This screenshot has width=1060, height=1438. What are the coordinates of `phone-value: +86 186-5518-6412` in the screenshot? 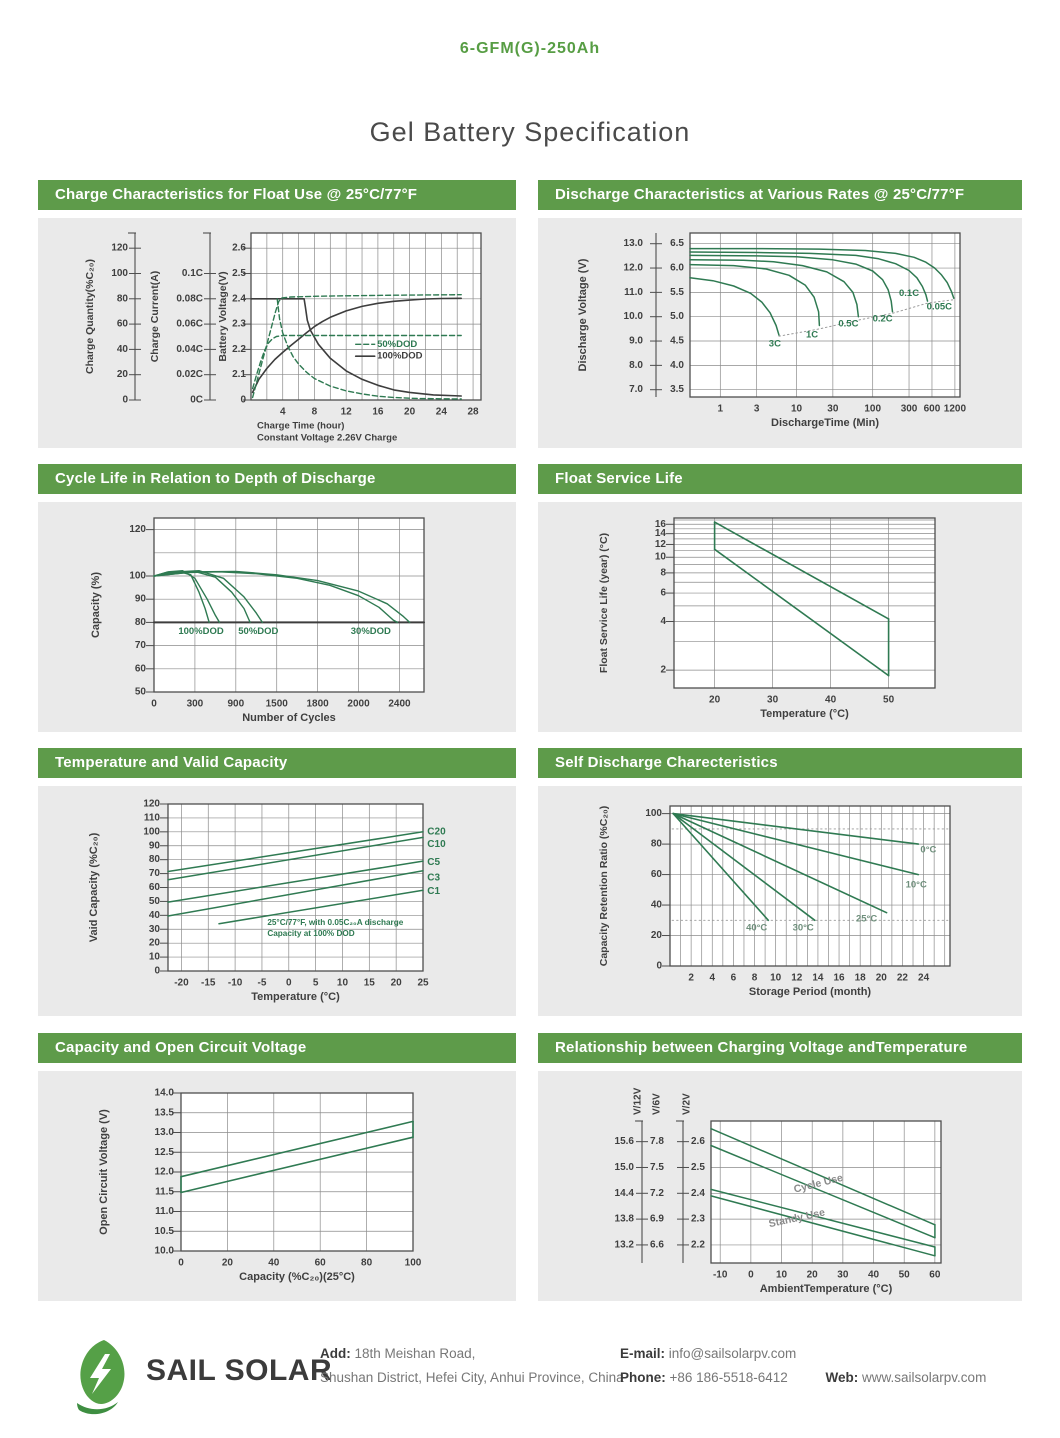 It's located at (728, 1377).